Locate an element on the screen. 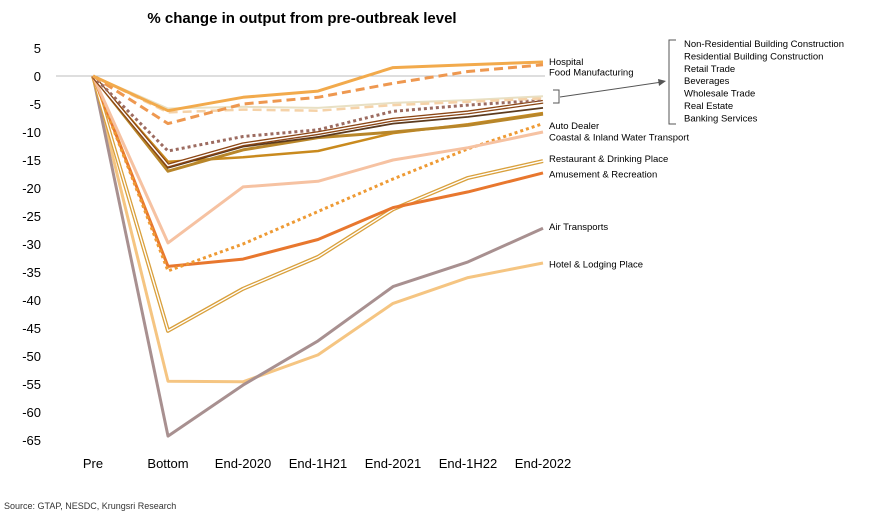  bracket-series-label: Banking Services is located at coordinates (721, 118).